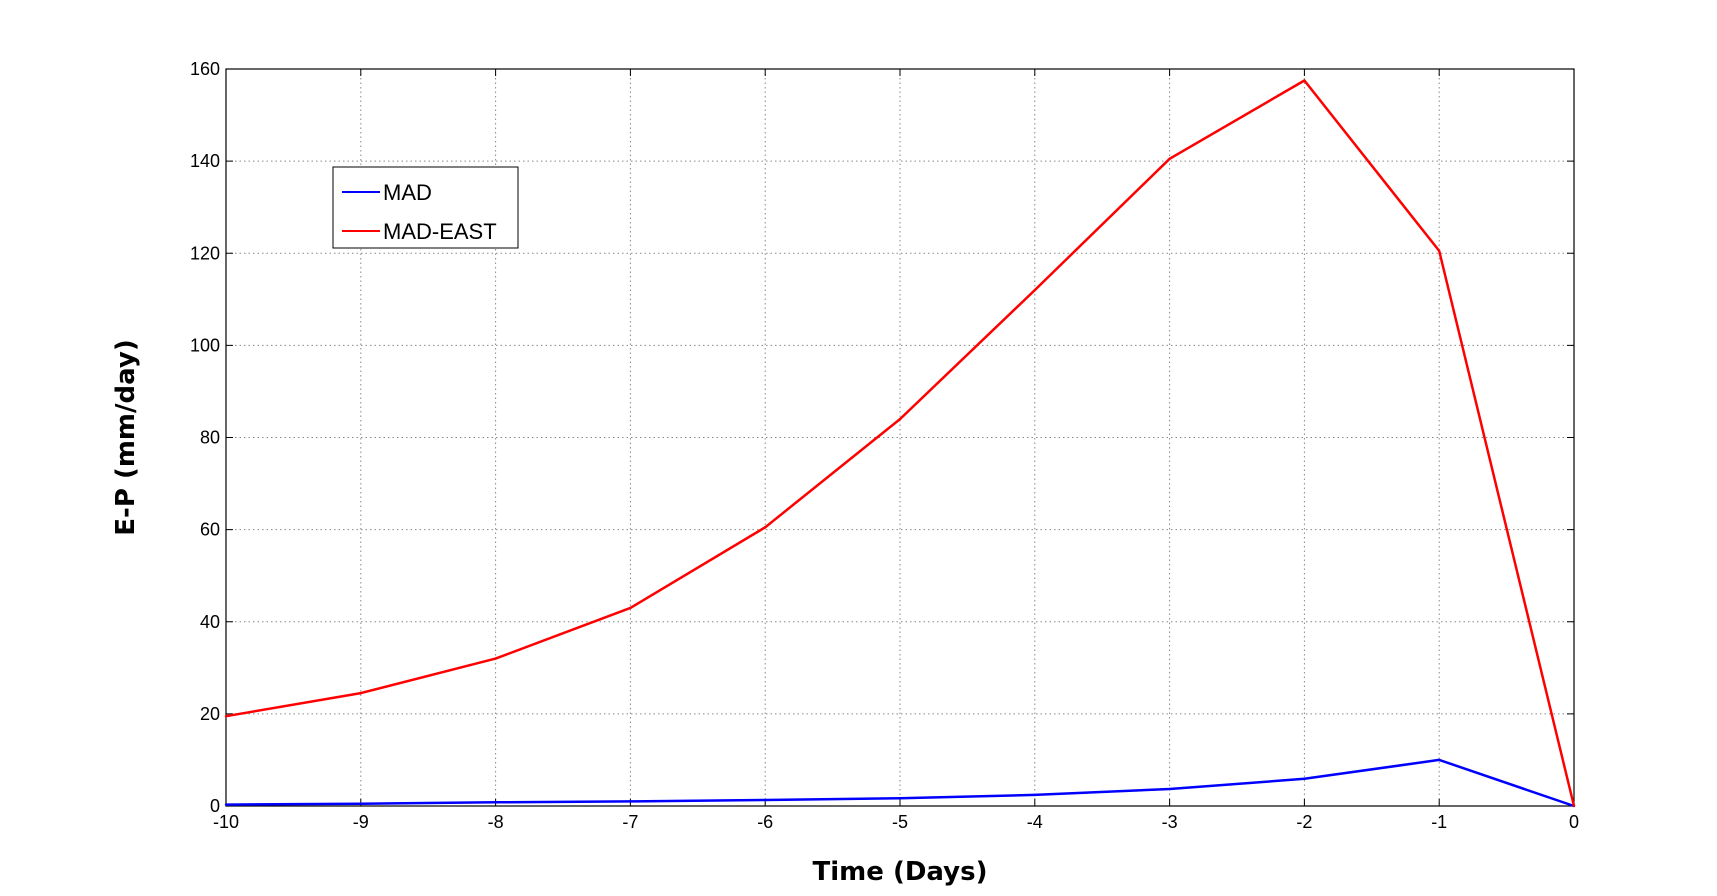 This screenshot has height=896, width=1717. Describe the element at coordinates (210, 714) in the screenshot. I see `y-tick-label: 20` at that location.